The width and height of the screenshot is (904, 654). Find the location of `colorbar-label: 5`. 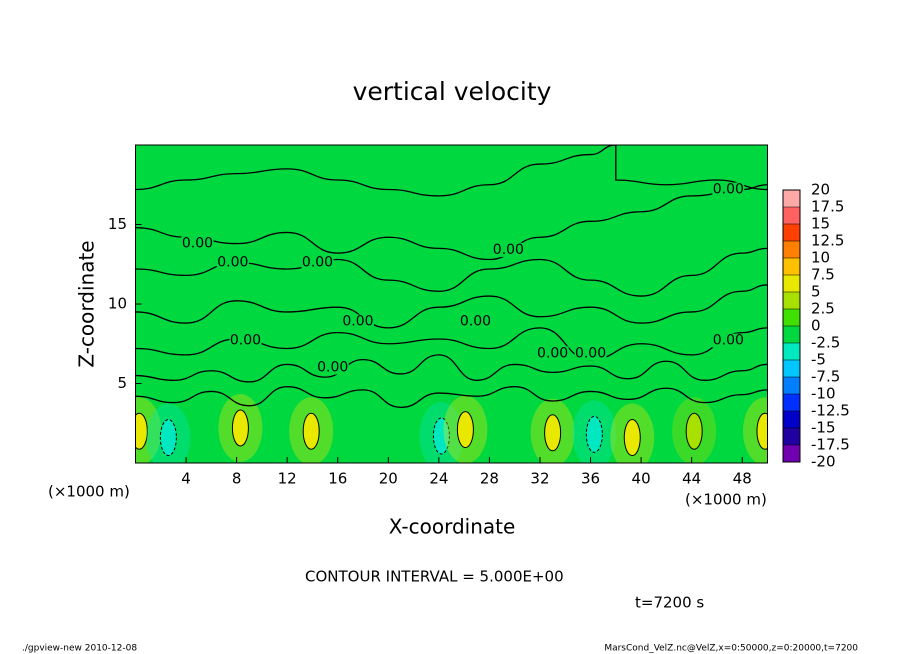

colorbar-label: 5 is located at coordinates (816, 292).